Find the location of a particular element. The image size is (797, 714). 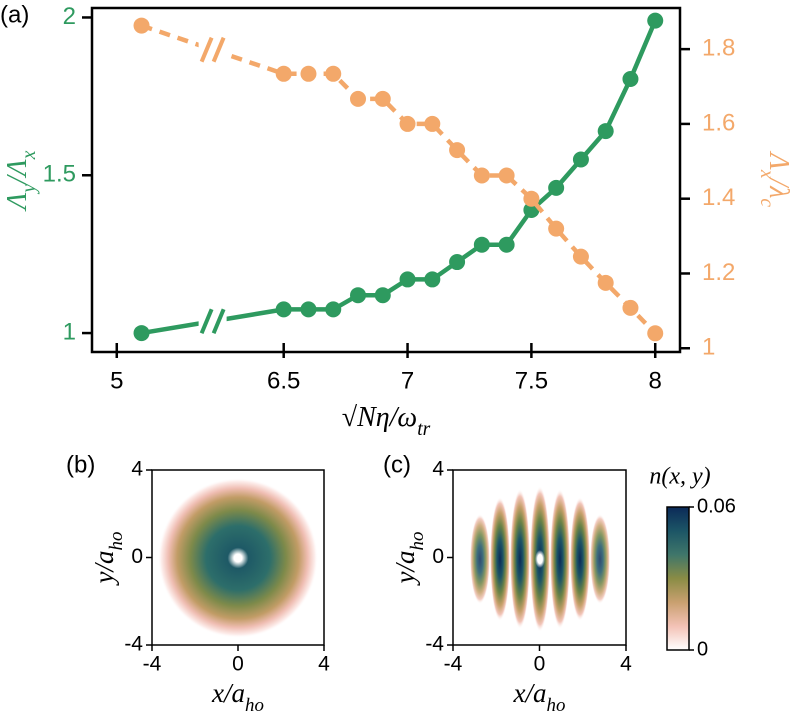

colorbar-tick-label: 0.06 is located at coordinates (716, 506).